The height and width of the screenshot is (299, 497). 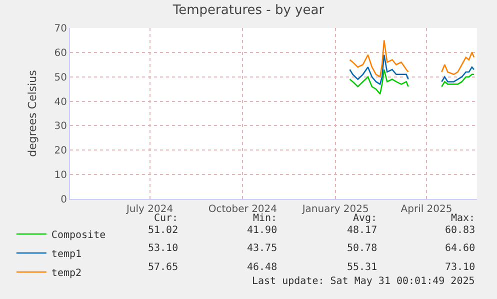 What do you see at coordinates (460, 230) in the screenshot?
I see `text: 60.83` at bounding box center [460, 230].